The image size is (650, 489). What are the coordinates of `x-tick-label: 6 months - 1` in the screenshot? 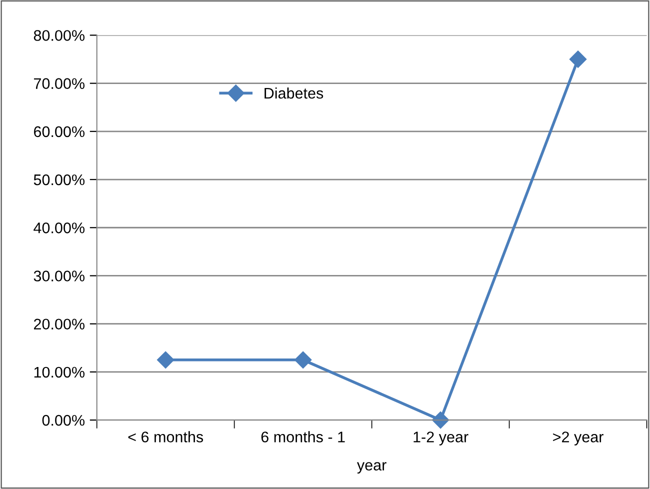 It's located at (303, 436).